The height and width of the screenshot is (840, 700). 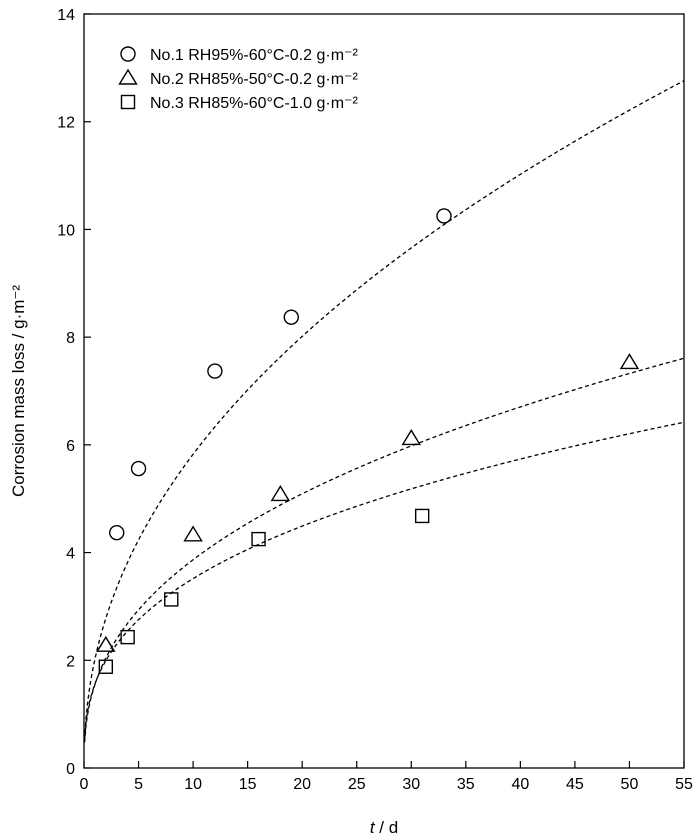 What do you see at coordinates (411, 784) in the screenshot?
I see `x-tick-label: 30` at bounding box center [411, 784].